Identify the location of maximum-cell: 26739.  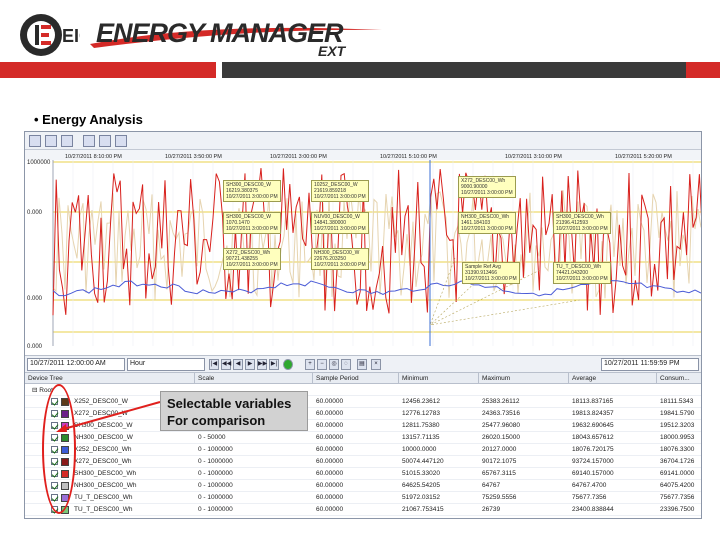
(491, 509).